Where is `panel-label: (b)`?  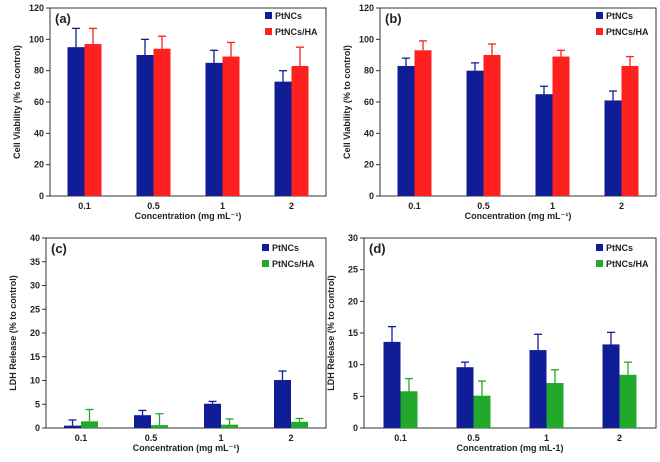 panel-label: (b) is located at coordinates (393, 18).